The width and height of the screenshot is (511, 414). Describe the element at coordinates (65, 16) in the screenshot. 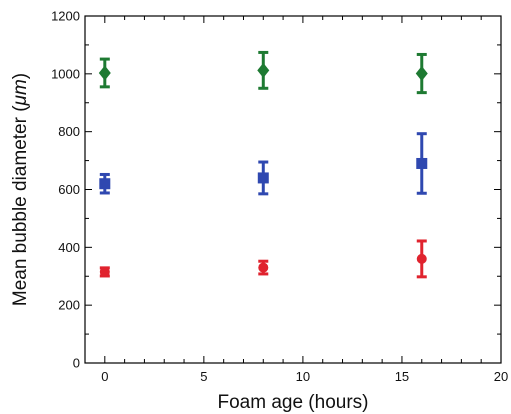

I see `y-tick-label: 1200` at that location.